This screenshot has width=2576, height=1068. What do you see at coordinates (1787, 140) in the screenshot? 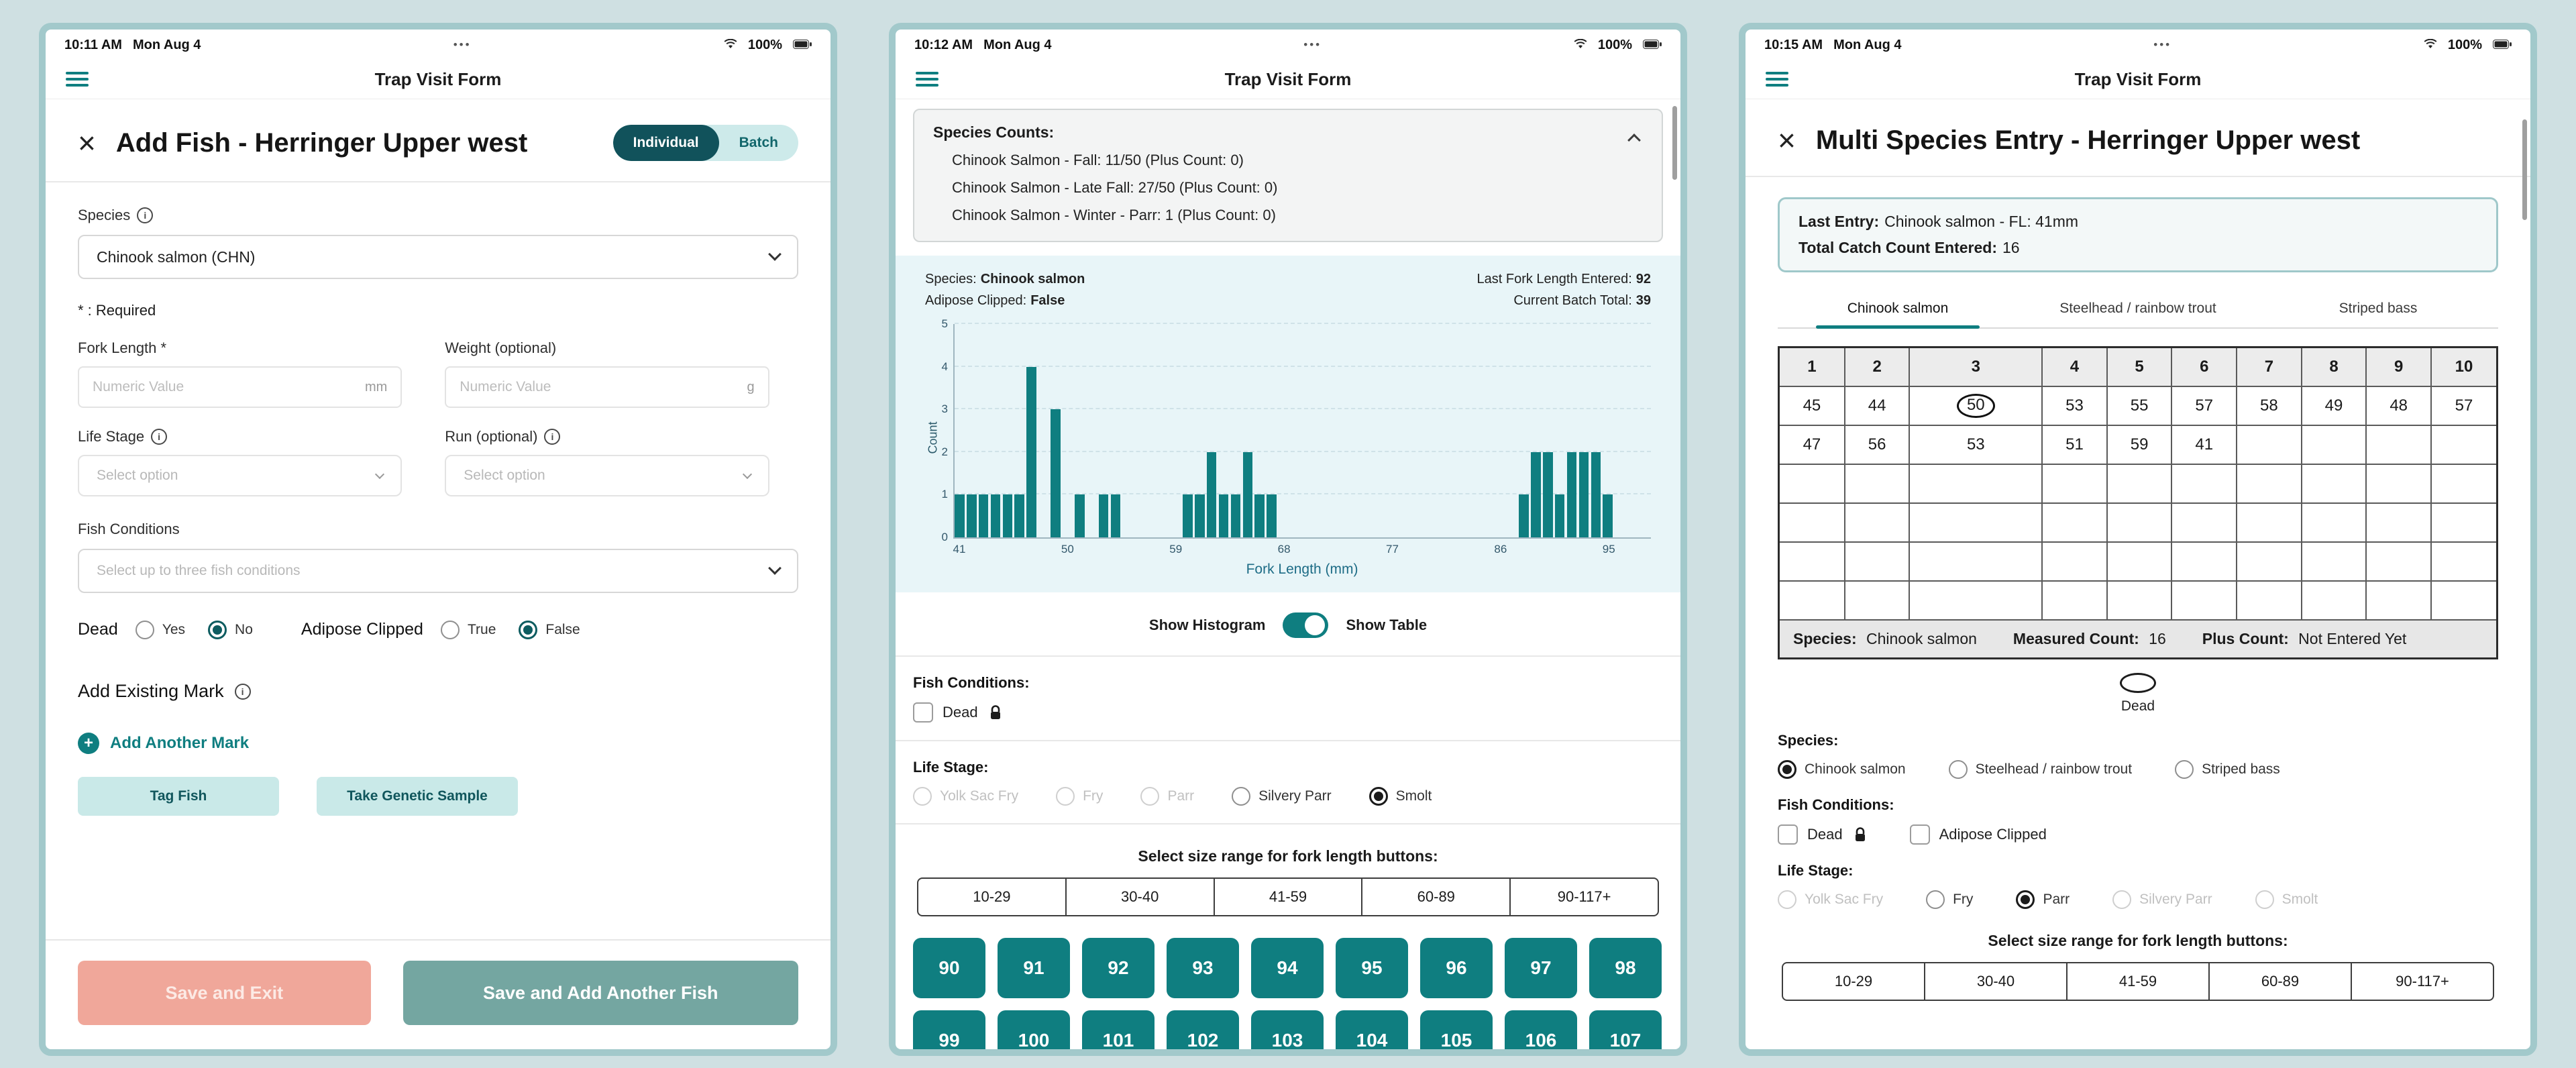
I see `close-icon: ×` at bounding box center [1787, 140].